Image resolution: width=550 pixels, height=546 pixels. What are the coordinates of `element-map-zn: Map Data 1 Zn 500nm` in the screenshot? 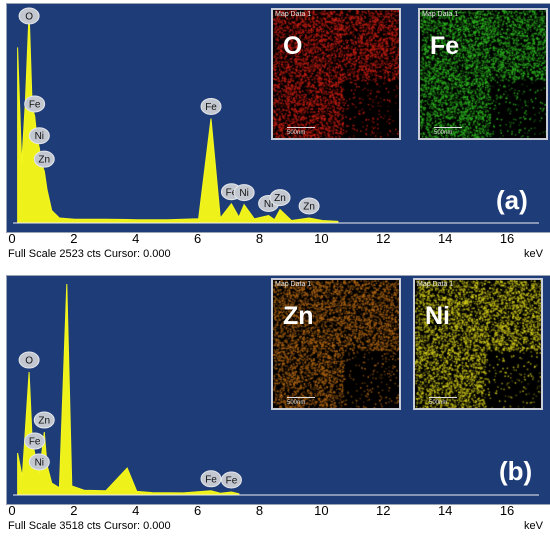 It's located at (336, 344).